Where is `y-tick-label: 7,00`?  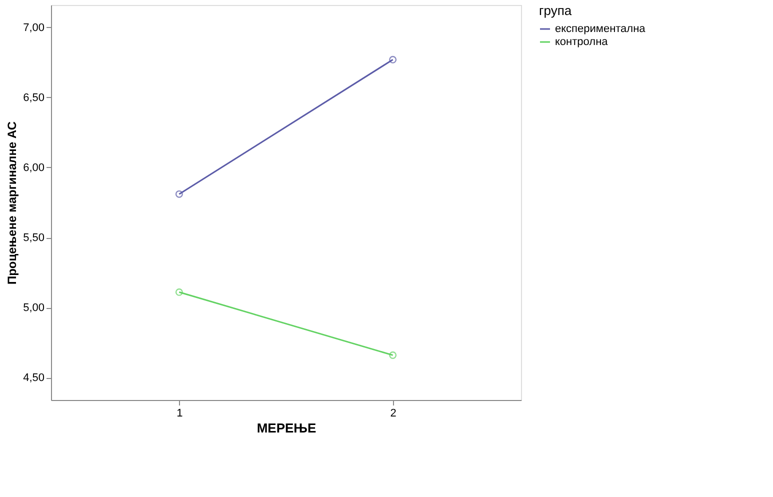
y-tick-label: 7,00 is located at coordinates (33, 28).